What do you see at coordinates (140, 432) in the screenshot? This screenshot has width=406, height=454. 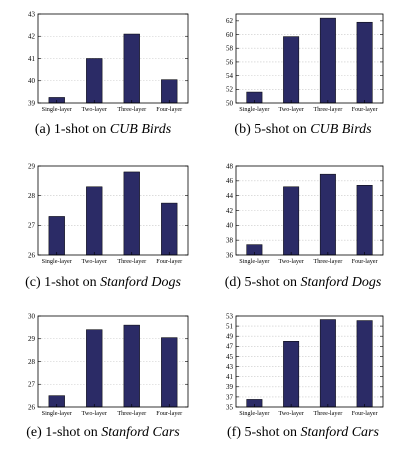 I see `caption-e-dataset: Stanford Cars` at bounding box center [140, 432].